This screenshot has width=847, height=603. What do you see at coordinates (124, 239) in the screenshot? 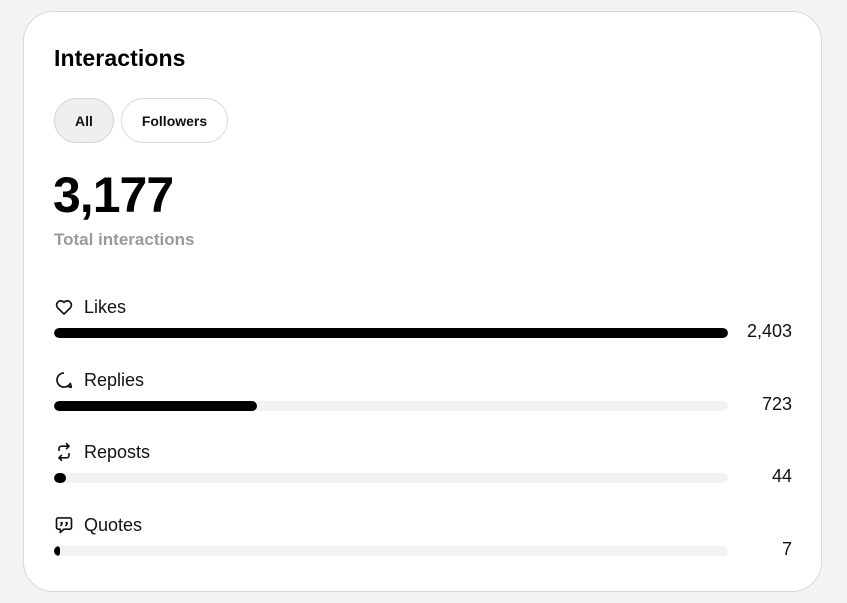
I see `total-interactions-label: Total interactions` at bounding box center [124, 239].